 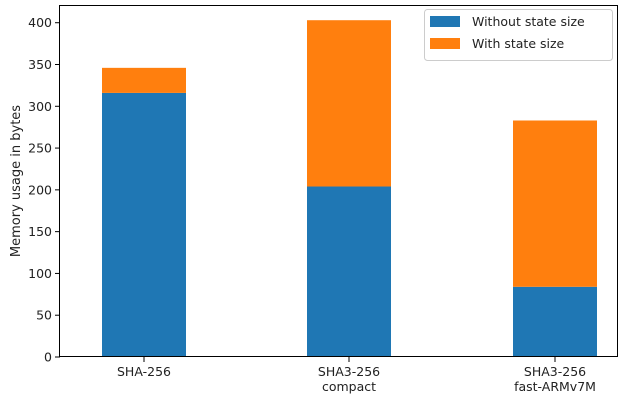 What do you see at coordinates (555, 386) in the screenshot?
I see `x-tick-label: fast-ARMv7M` at bounding box center [555, 386].